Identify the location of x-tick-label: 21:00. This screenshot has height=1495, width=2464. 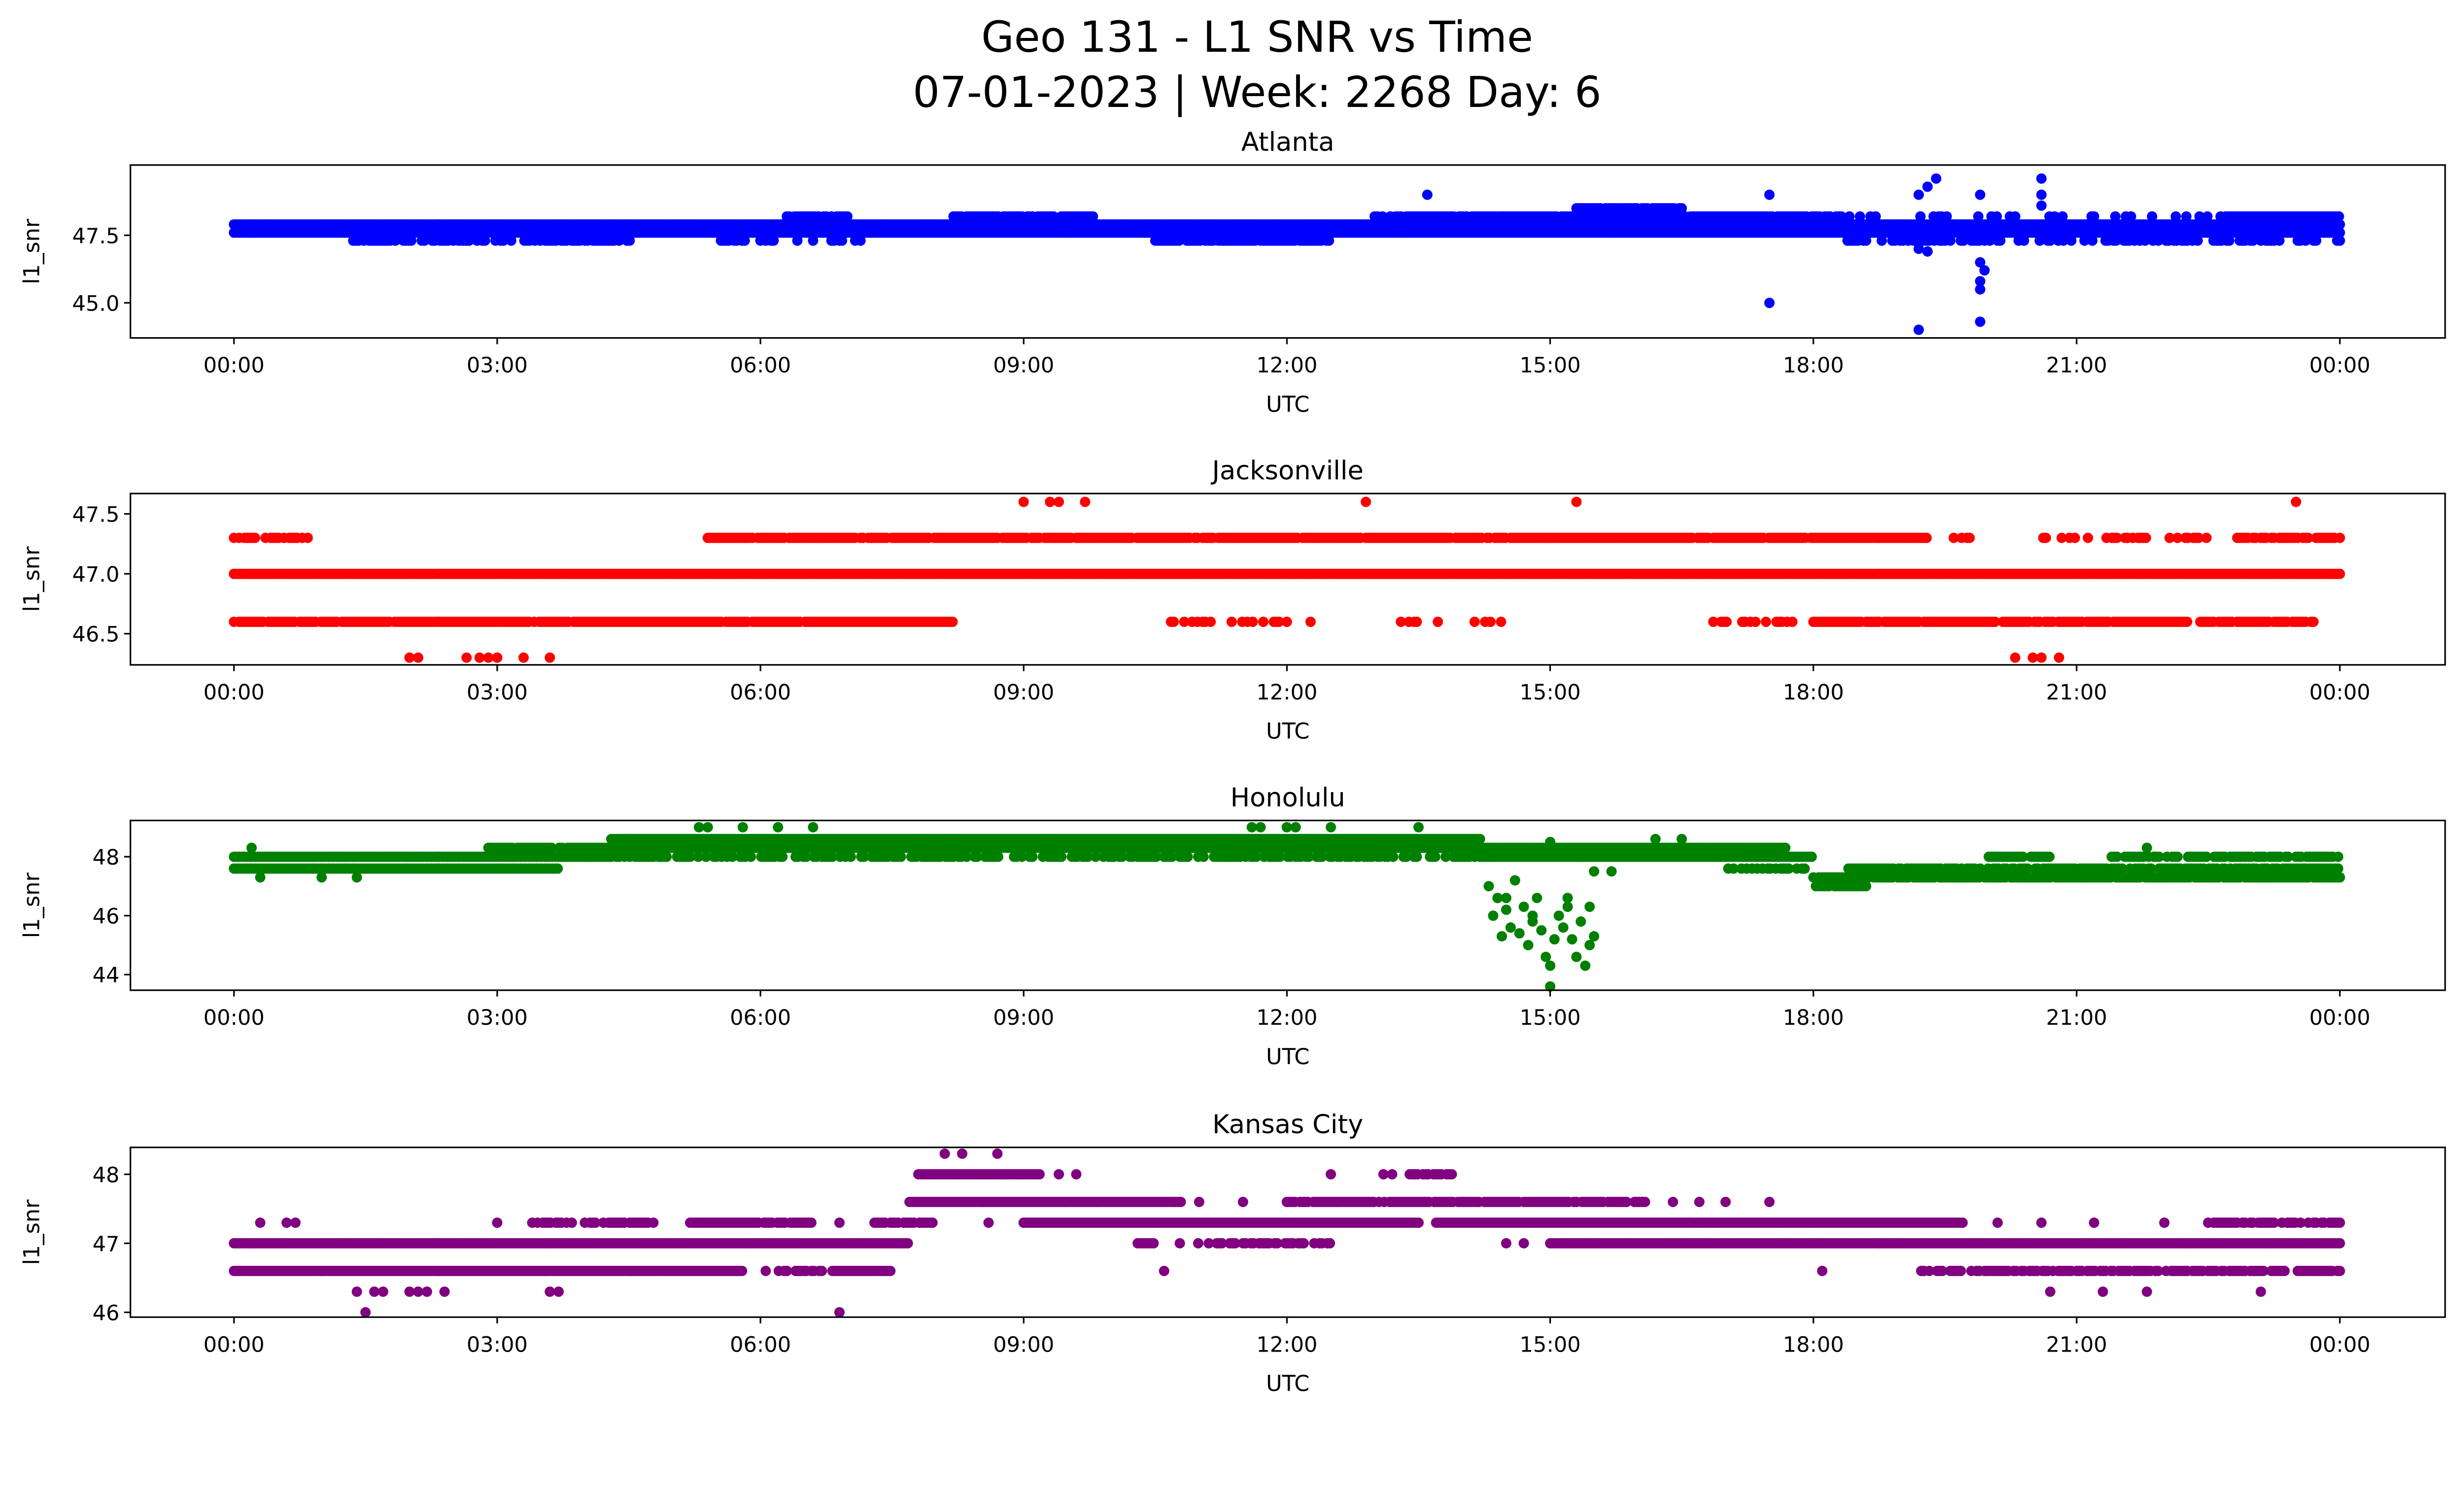
(2076, 365).